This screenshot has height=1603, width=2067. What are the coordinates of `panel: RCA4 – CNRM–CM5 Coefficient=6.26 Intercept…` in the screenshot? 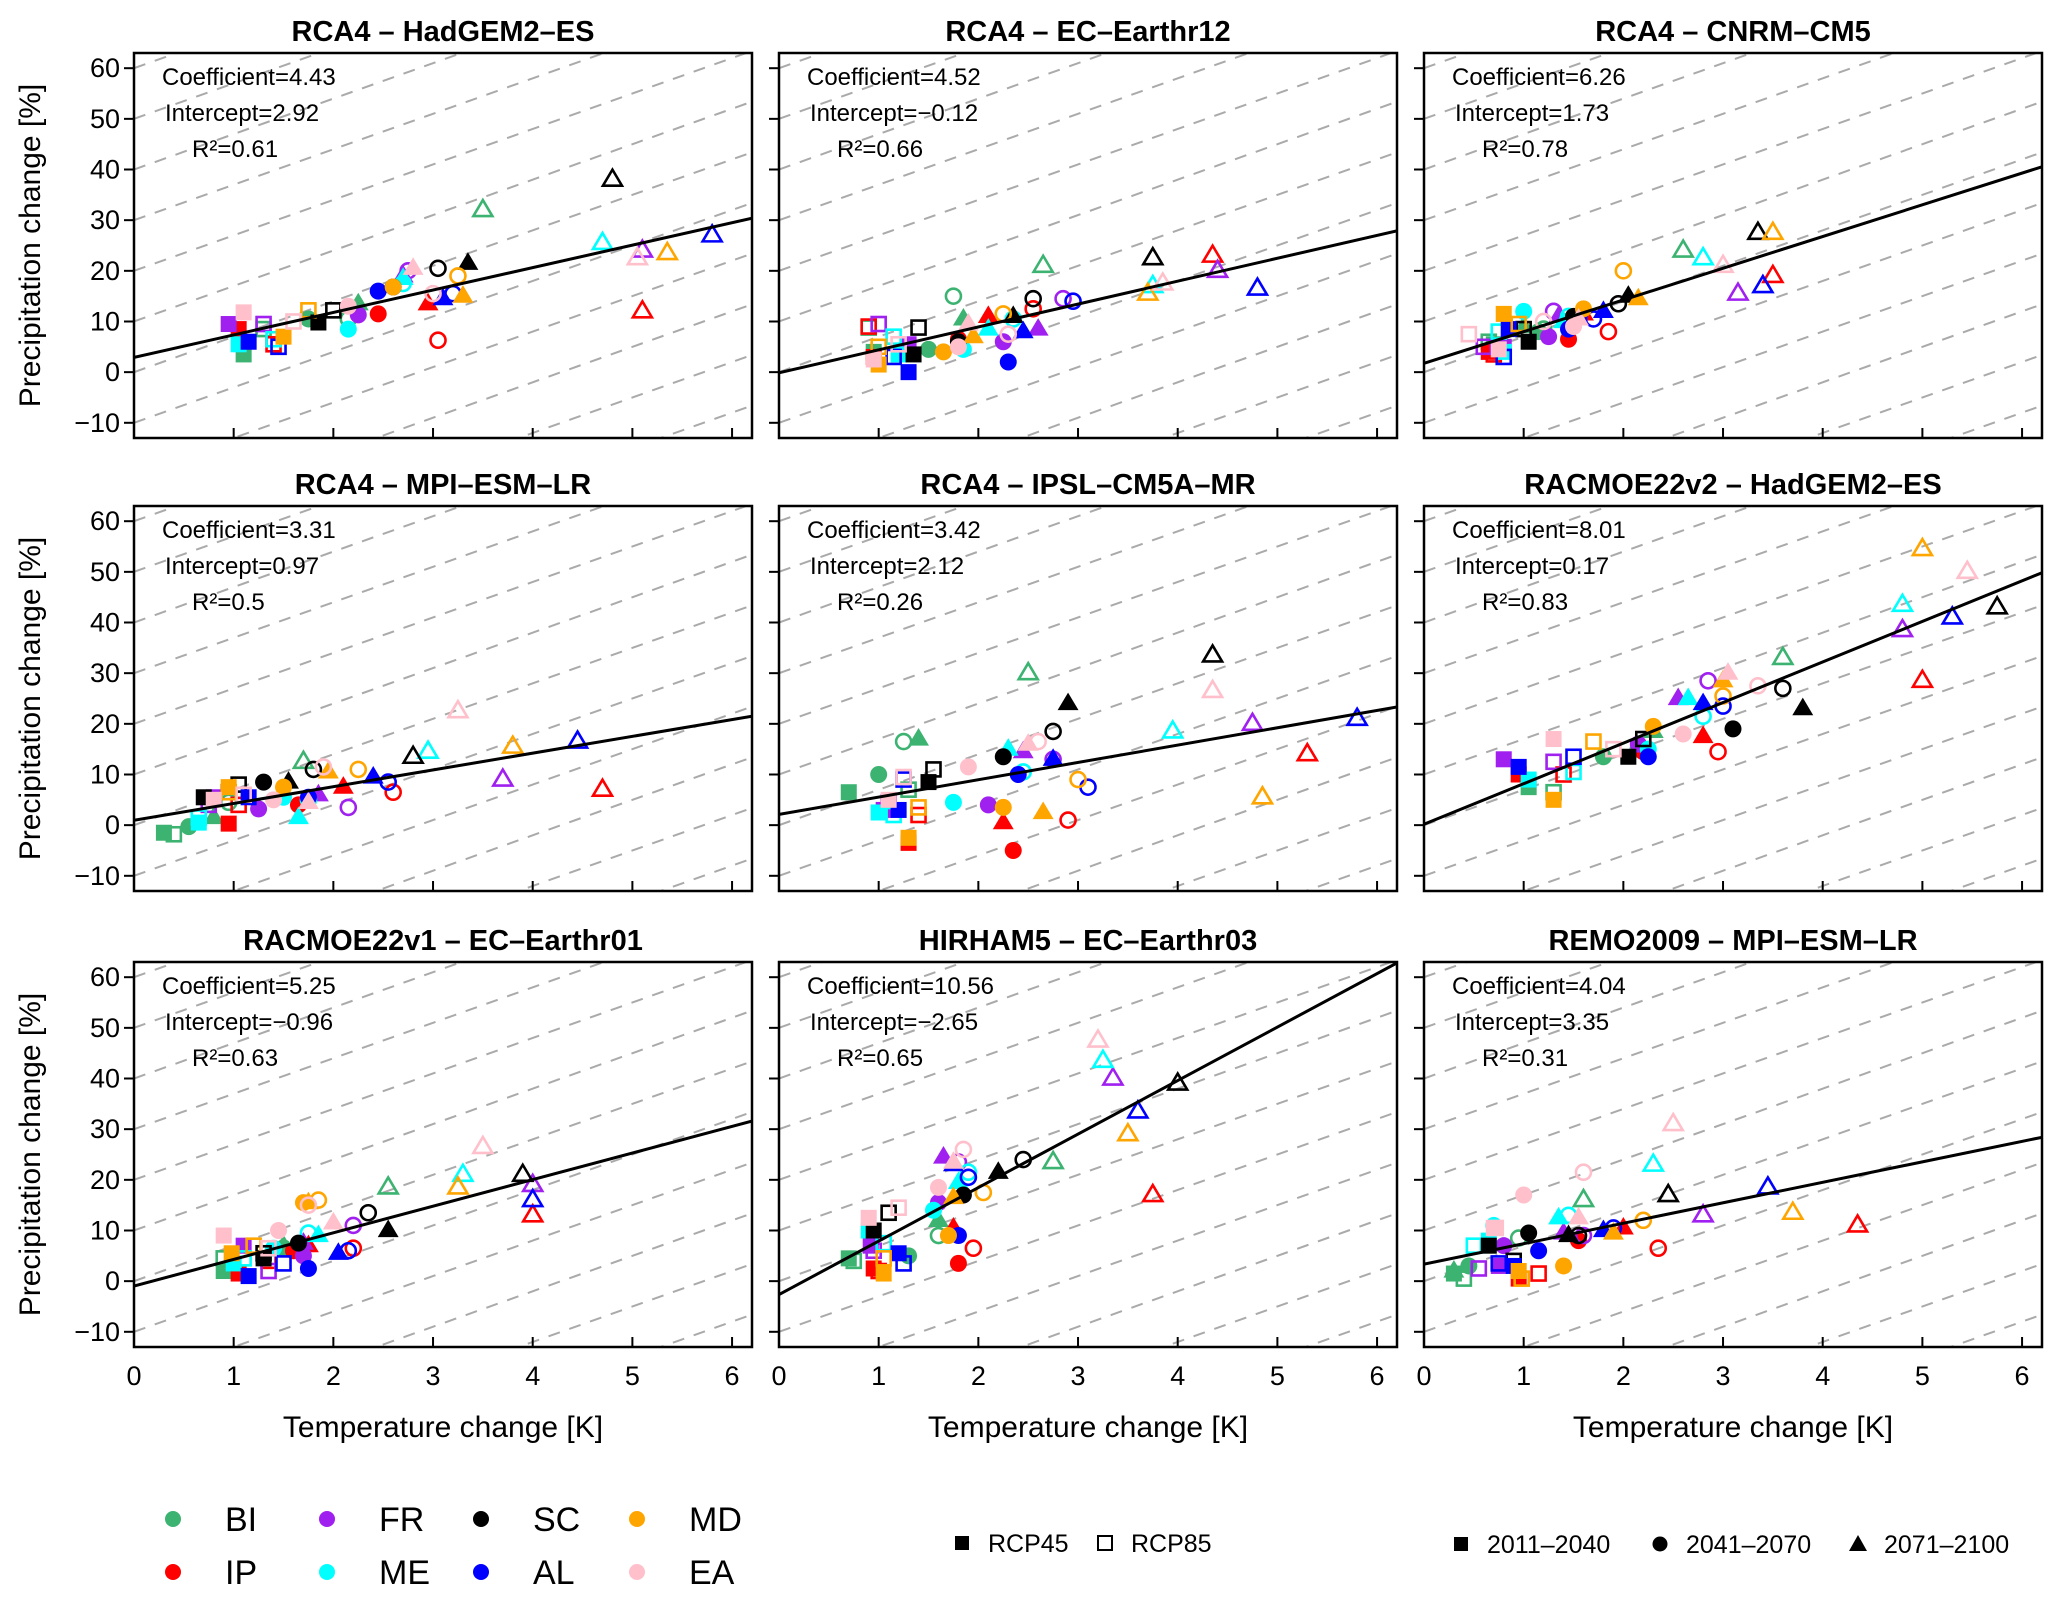 It's located at (1729, 228).